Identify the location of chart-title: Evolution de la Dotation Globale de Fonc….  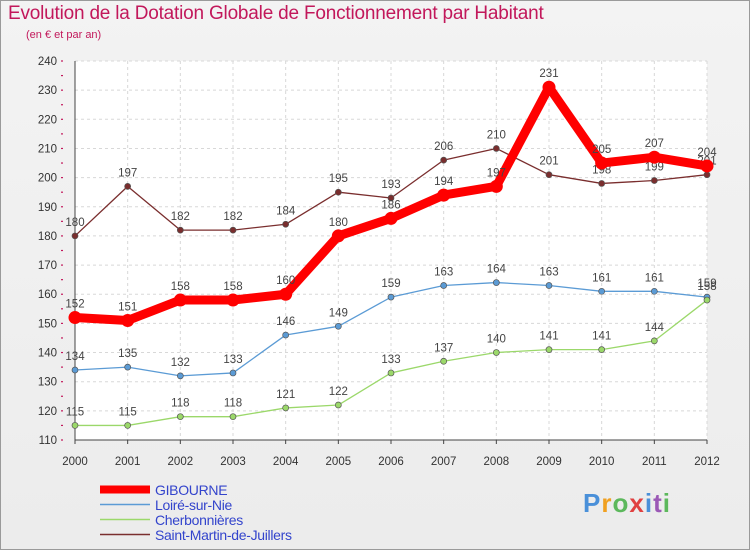
(276, 13).